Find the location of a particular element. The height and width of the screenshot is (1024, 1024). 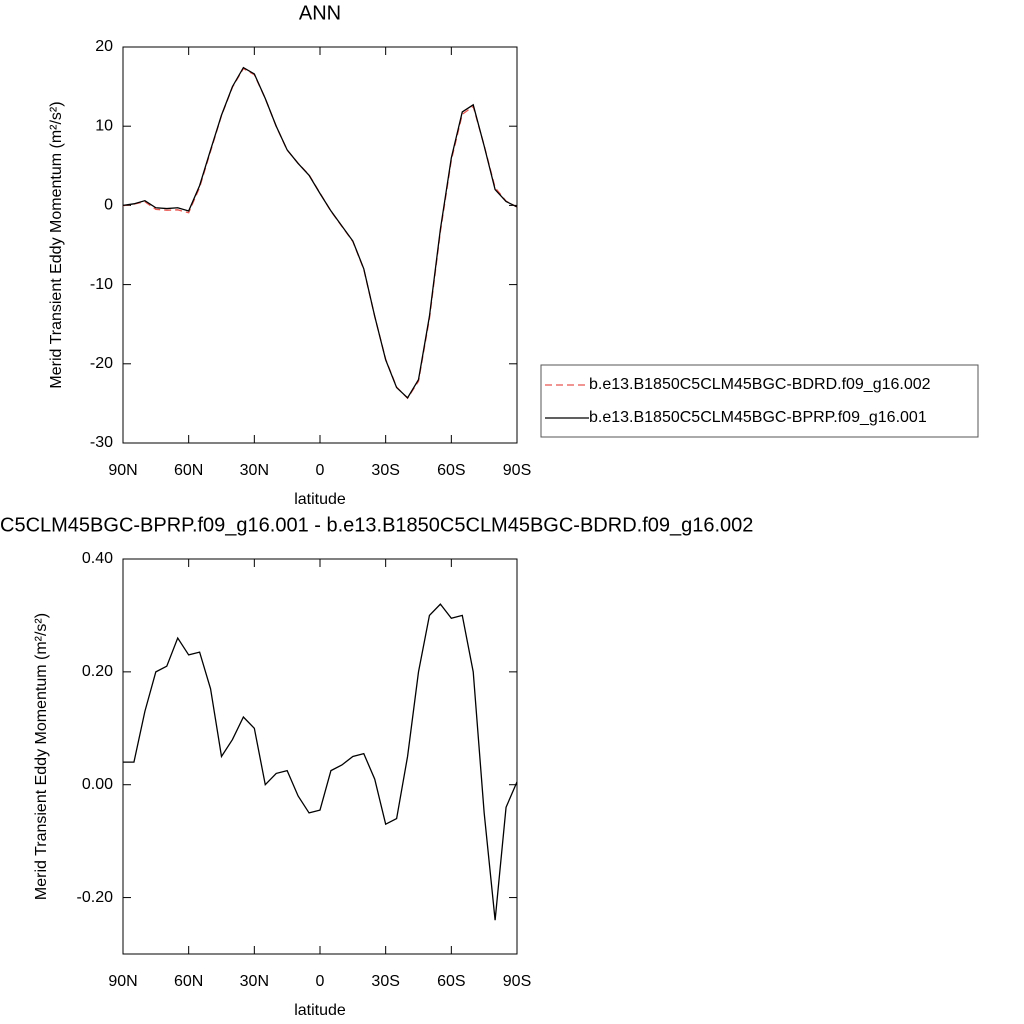

y-tick-label: -20 is located at coordinates (101, 363).